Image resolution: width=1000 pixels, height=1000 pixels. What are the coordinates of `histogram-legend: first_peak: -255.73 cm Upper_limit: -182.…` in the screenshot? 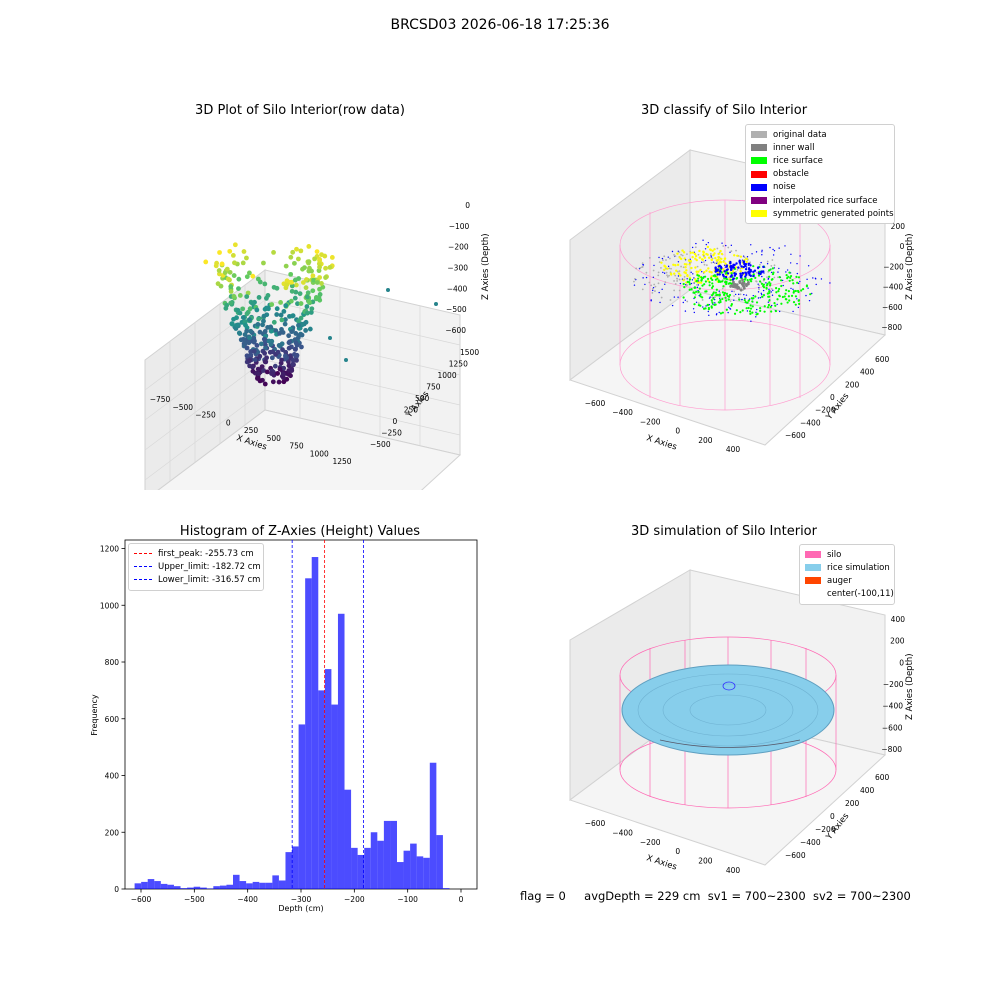 It's located at (196, 567).